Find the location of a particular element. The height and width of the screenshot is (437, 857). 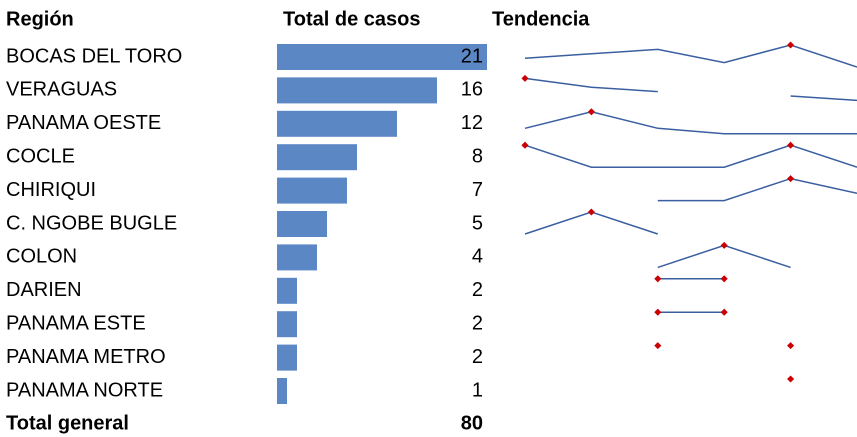

total-value: 8 is located at coordinates (477, 156).